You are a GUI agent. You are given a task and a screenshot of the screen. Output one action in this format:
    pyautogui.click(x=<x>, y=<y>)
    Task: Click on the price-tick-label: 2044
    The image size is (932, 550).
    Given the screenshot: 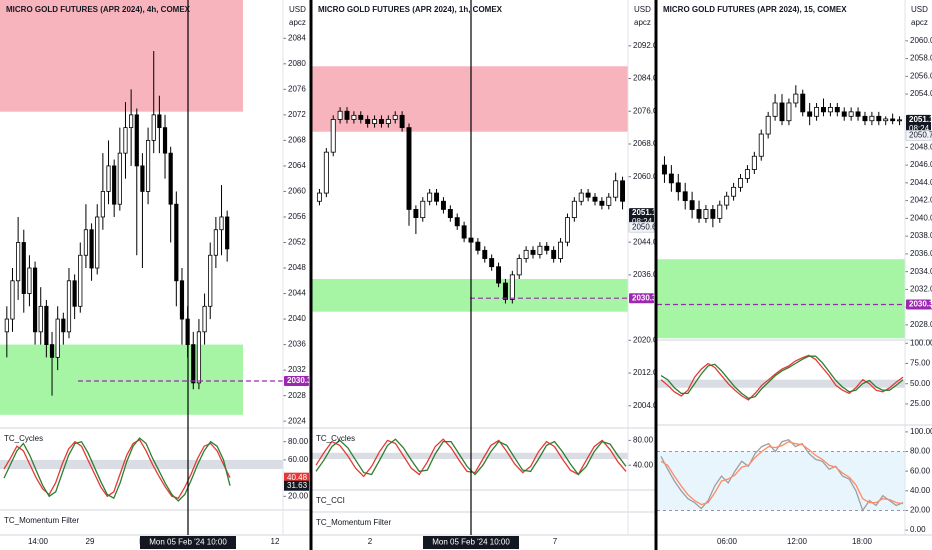 What is the action you would take?
    pyautogui.click(x=297, y=293)
    